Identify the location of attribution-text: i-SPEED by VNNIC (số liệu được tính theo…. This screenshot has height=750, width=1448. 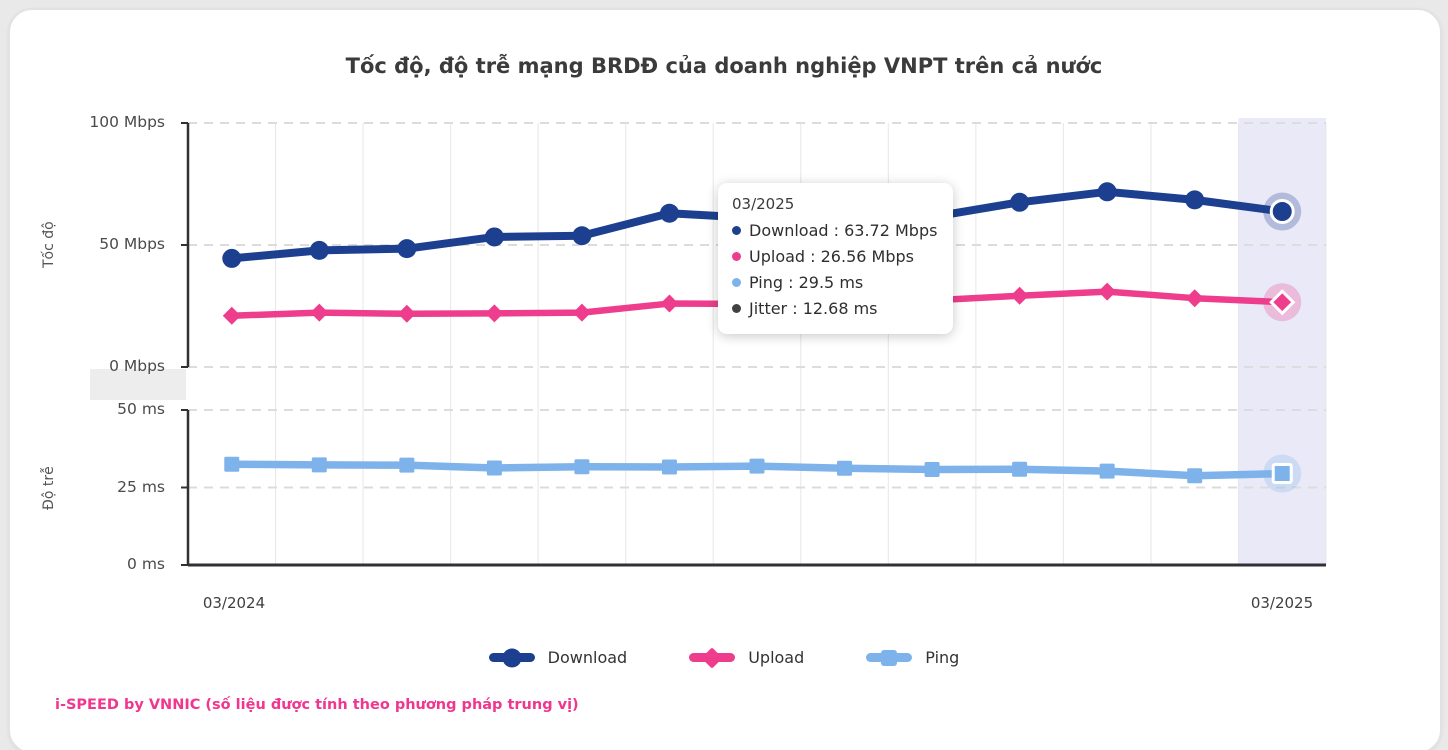
(317, 705).